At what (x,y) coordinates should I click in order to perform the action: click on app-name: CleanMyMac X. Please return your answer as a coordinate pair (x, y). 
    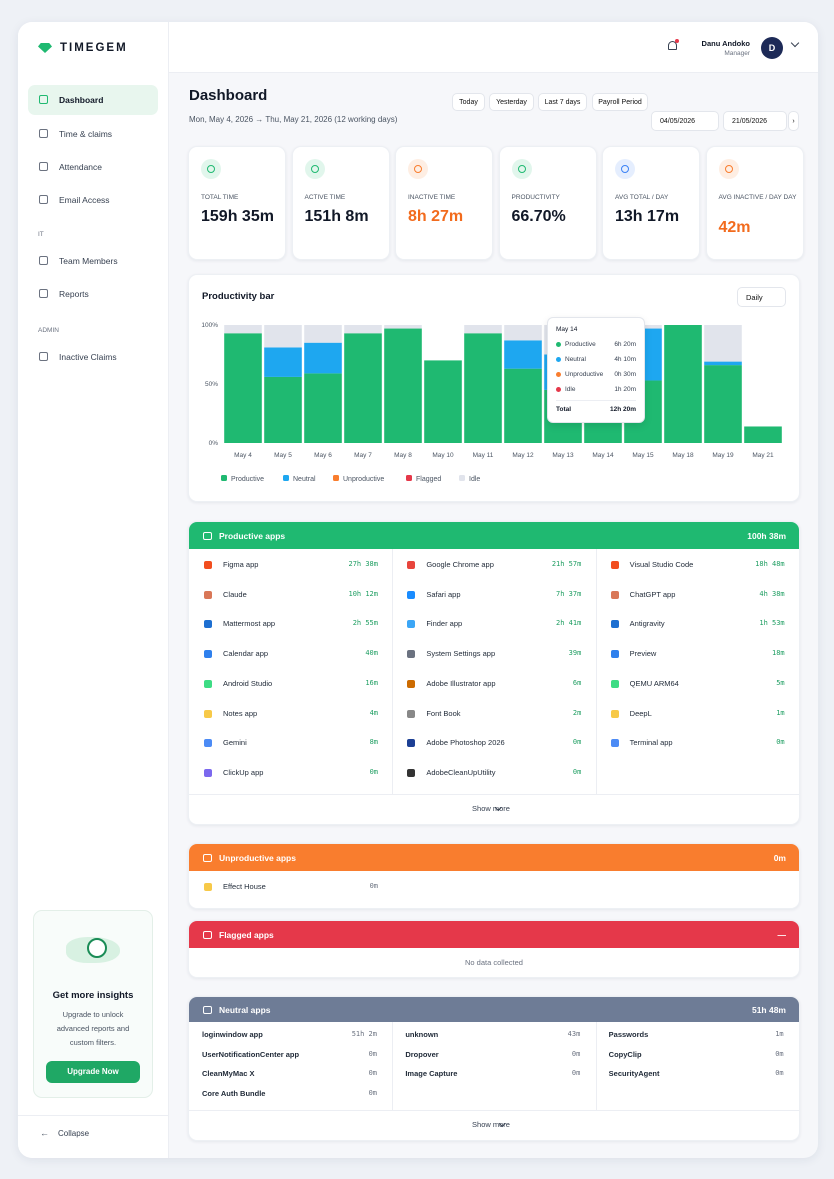
    Looking at the image, I should click on (228, 1073).